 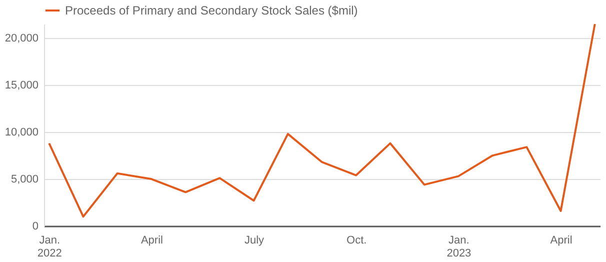 What do you see at coordinates (35, 226) in the screenshot?
I see `y-tick-label: 0` at bounding box center [35, 226].